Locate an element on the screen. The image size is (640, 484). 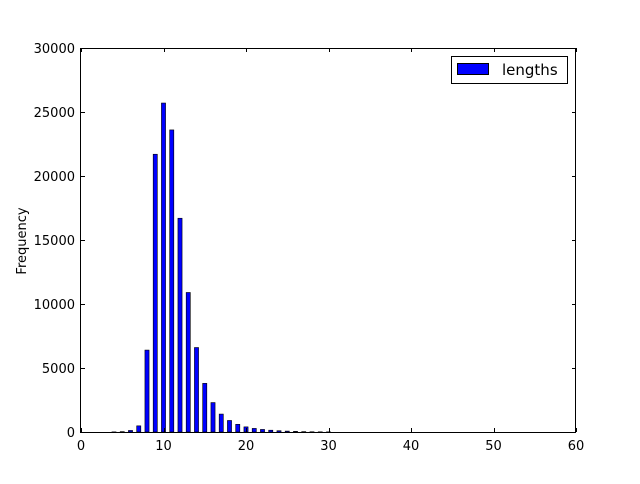
y-tick-label: 15000 is located at coordinates (54, 241).